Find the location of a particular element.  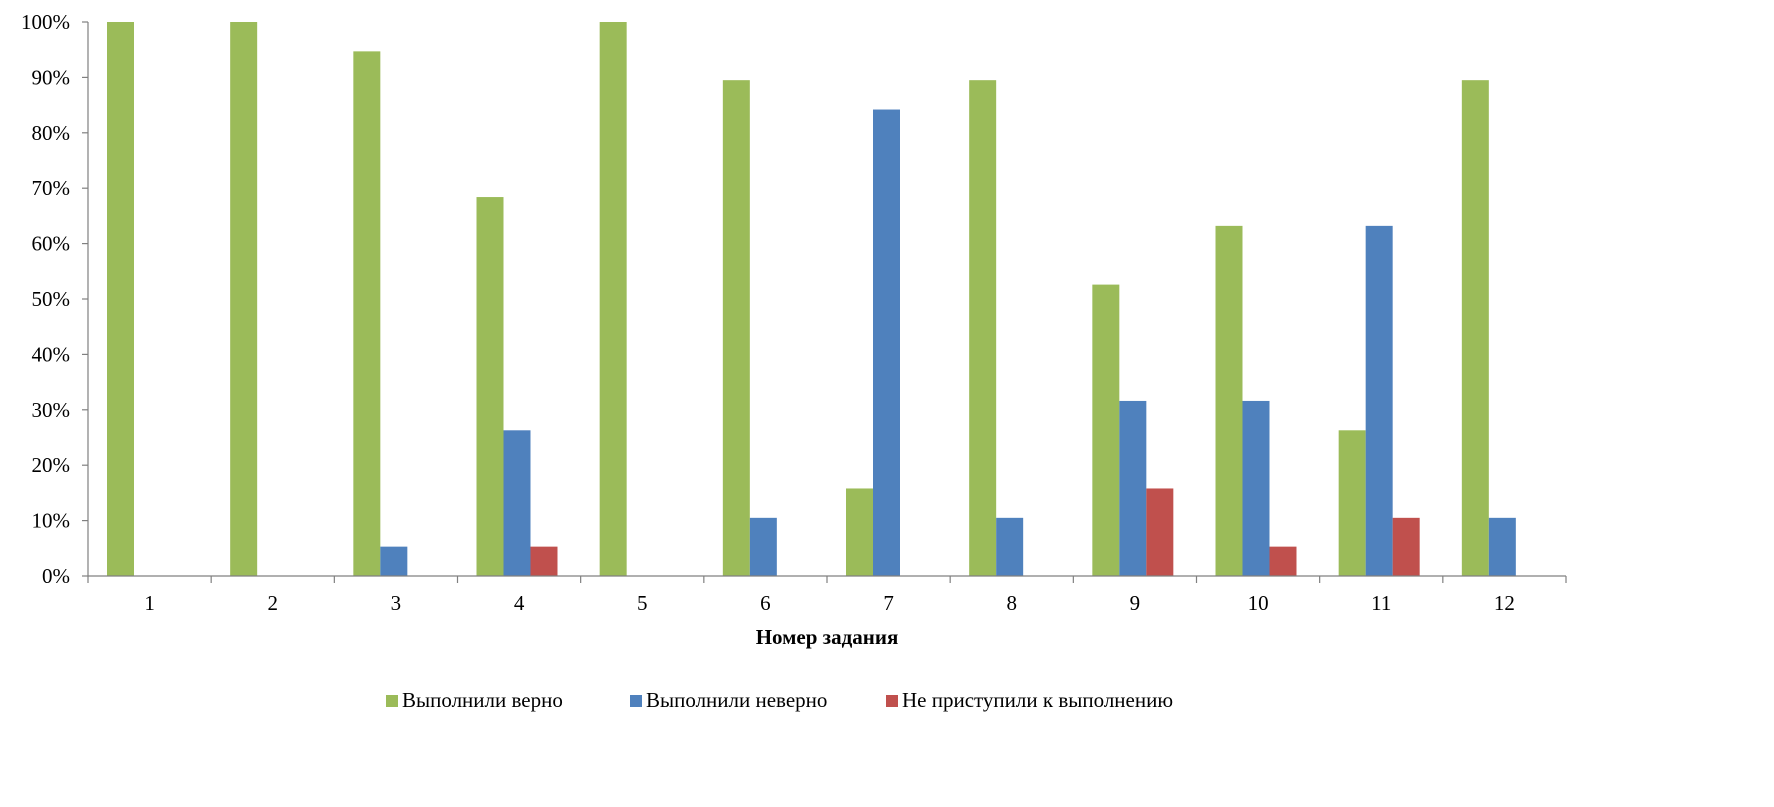

y-tick-label: 90% is located at coordinates (51, 77).